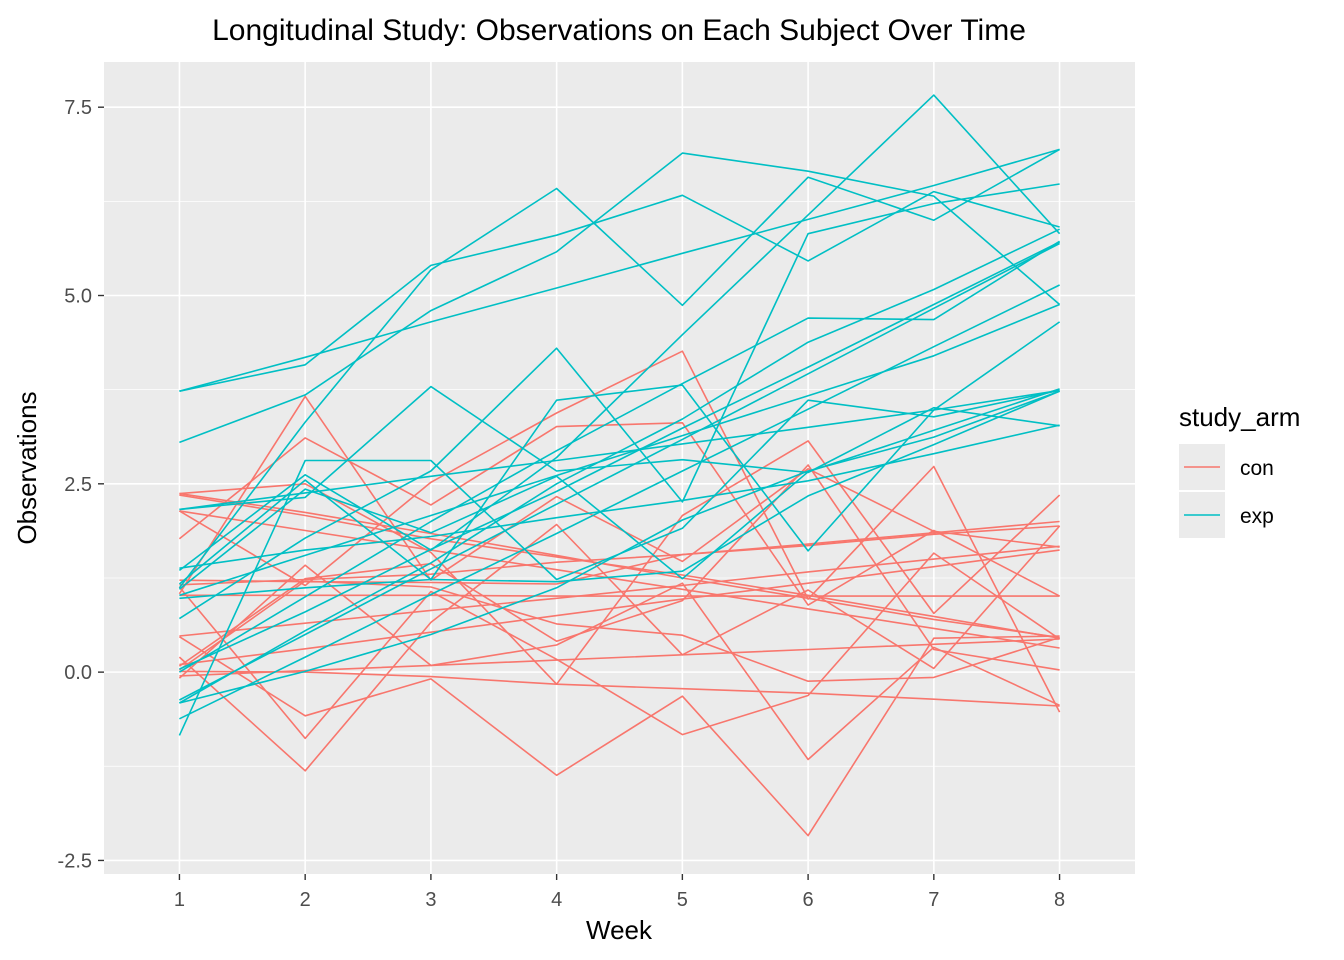 Image resolution: width=1344 pixels, height=960 pixels. Describe the element at coordinates (430, 900) in the screenshot. I see `x-tick-label: 3` at that location.